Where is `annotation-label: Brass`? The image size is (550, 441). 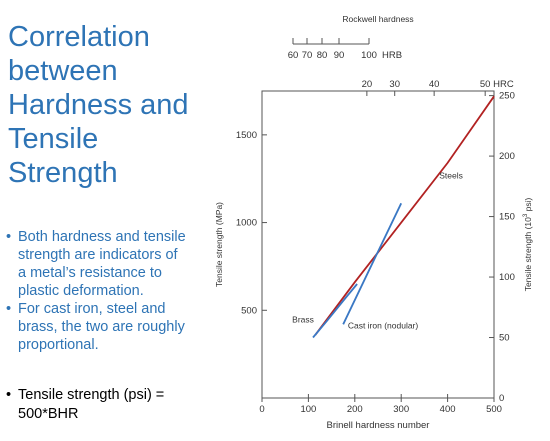 annotation-label: Brass is located at coordinates (303, 320).